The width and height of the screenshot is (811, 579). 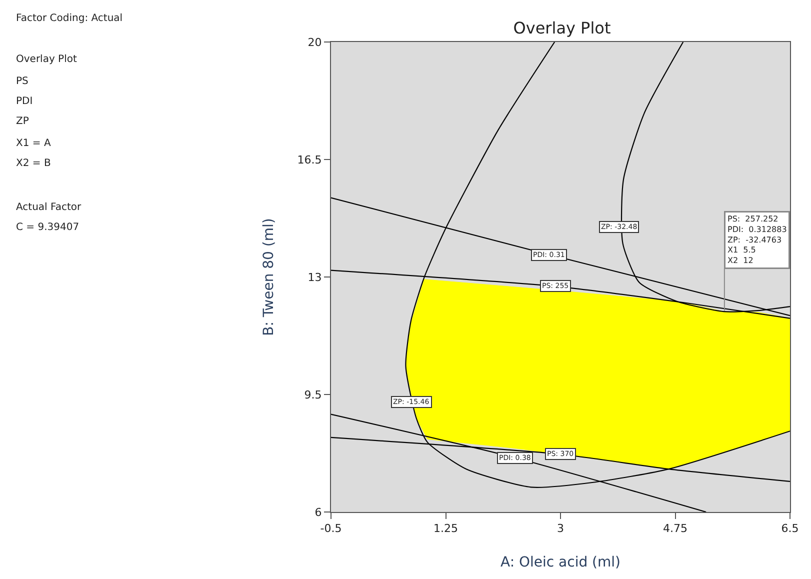 What do you see at coordinates (790, 529) in the screenshot?
I see `x-tick-label: 6.5` at bounding box center [790, 529].